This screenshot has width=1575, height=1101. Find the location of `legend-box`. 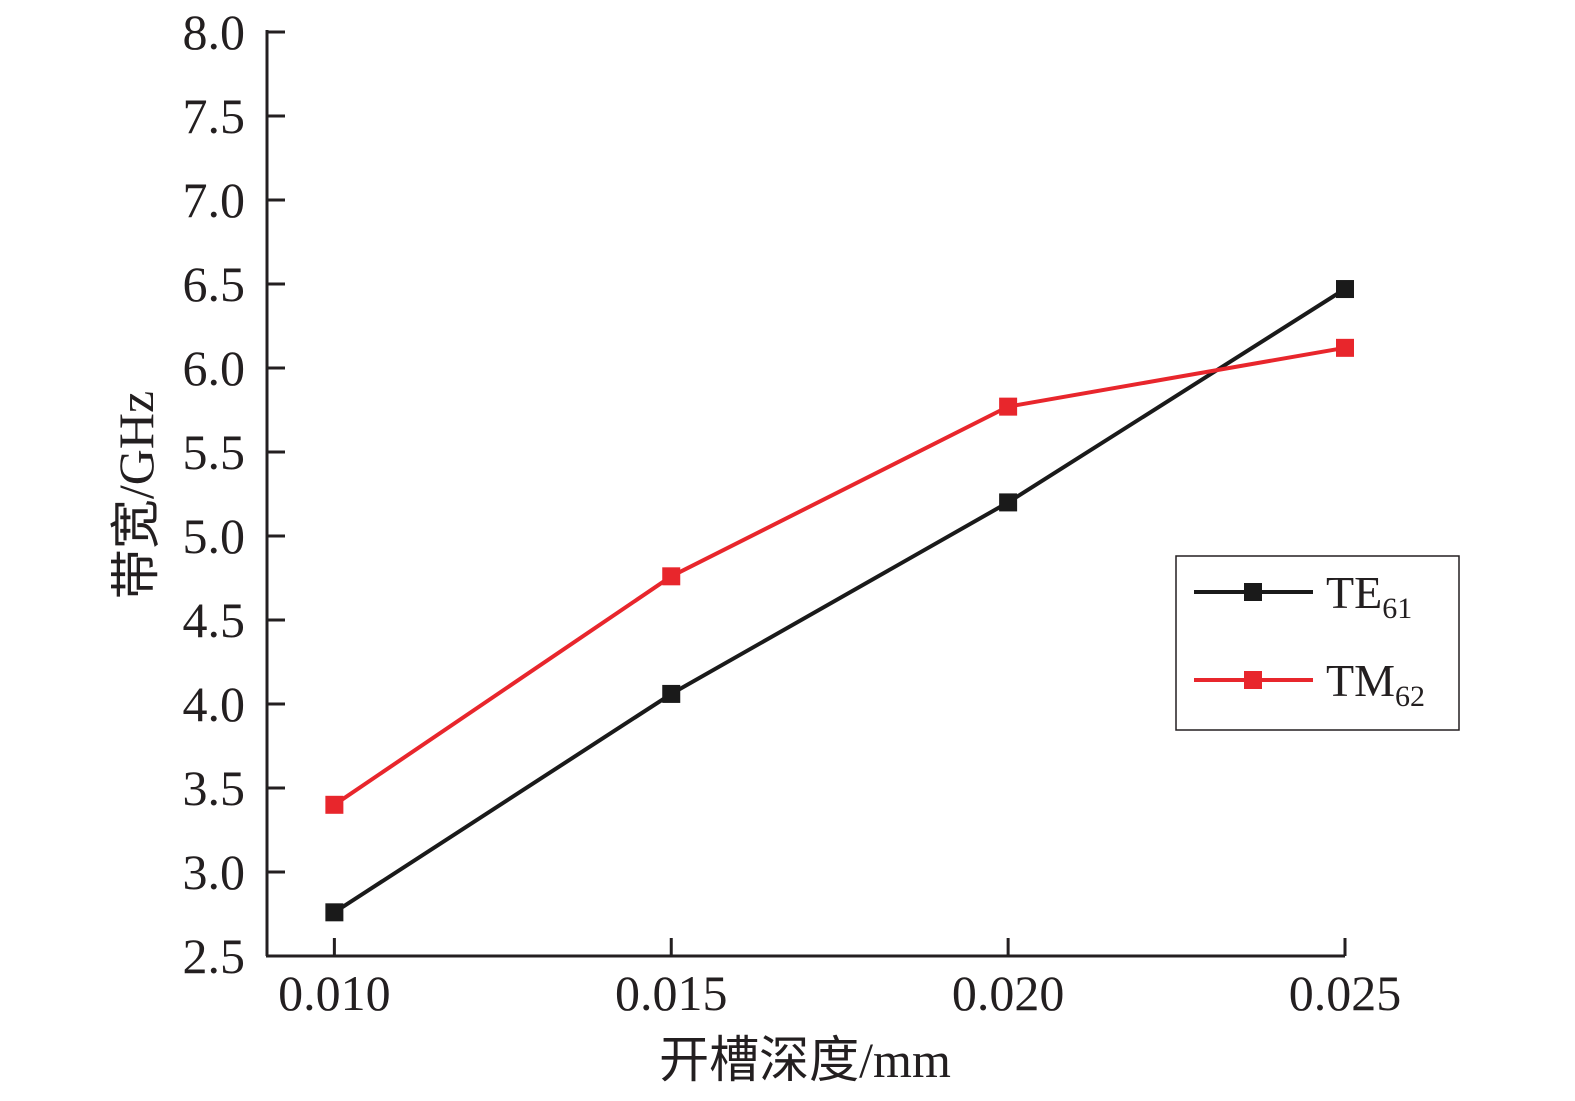

legend-box is located at coordinates (1317, 643).